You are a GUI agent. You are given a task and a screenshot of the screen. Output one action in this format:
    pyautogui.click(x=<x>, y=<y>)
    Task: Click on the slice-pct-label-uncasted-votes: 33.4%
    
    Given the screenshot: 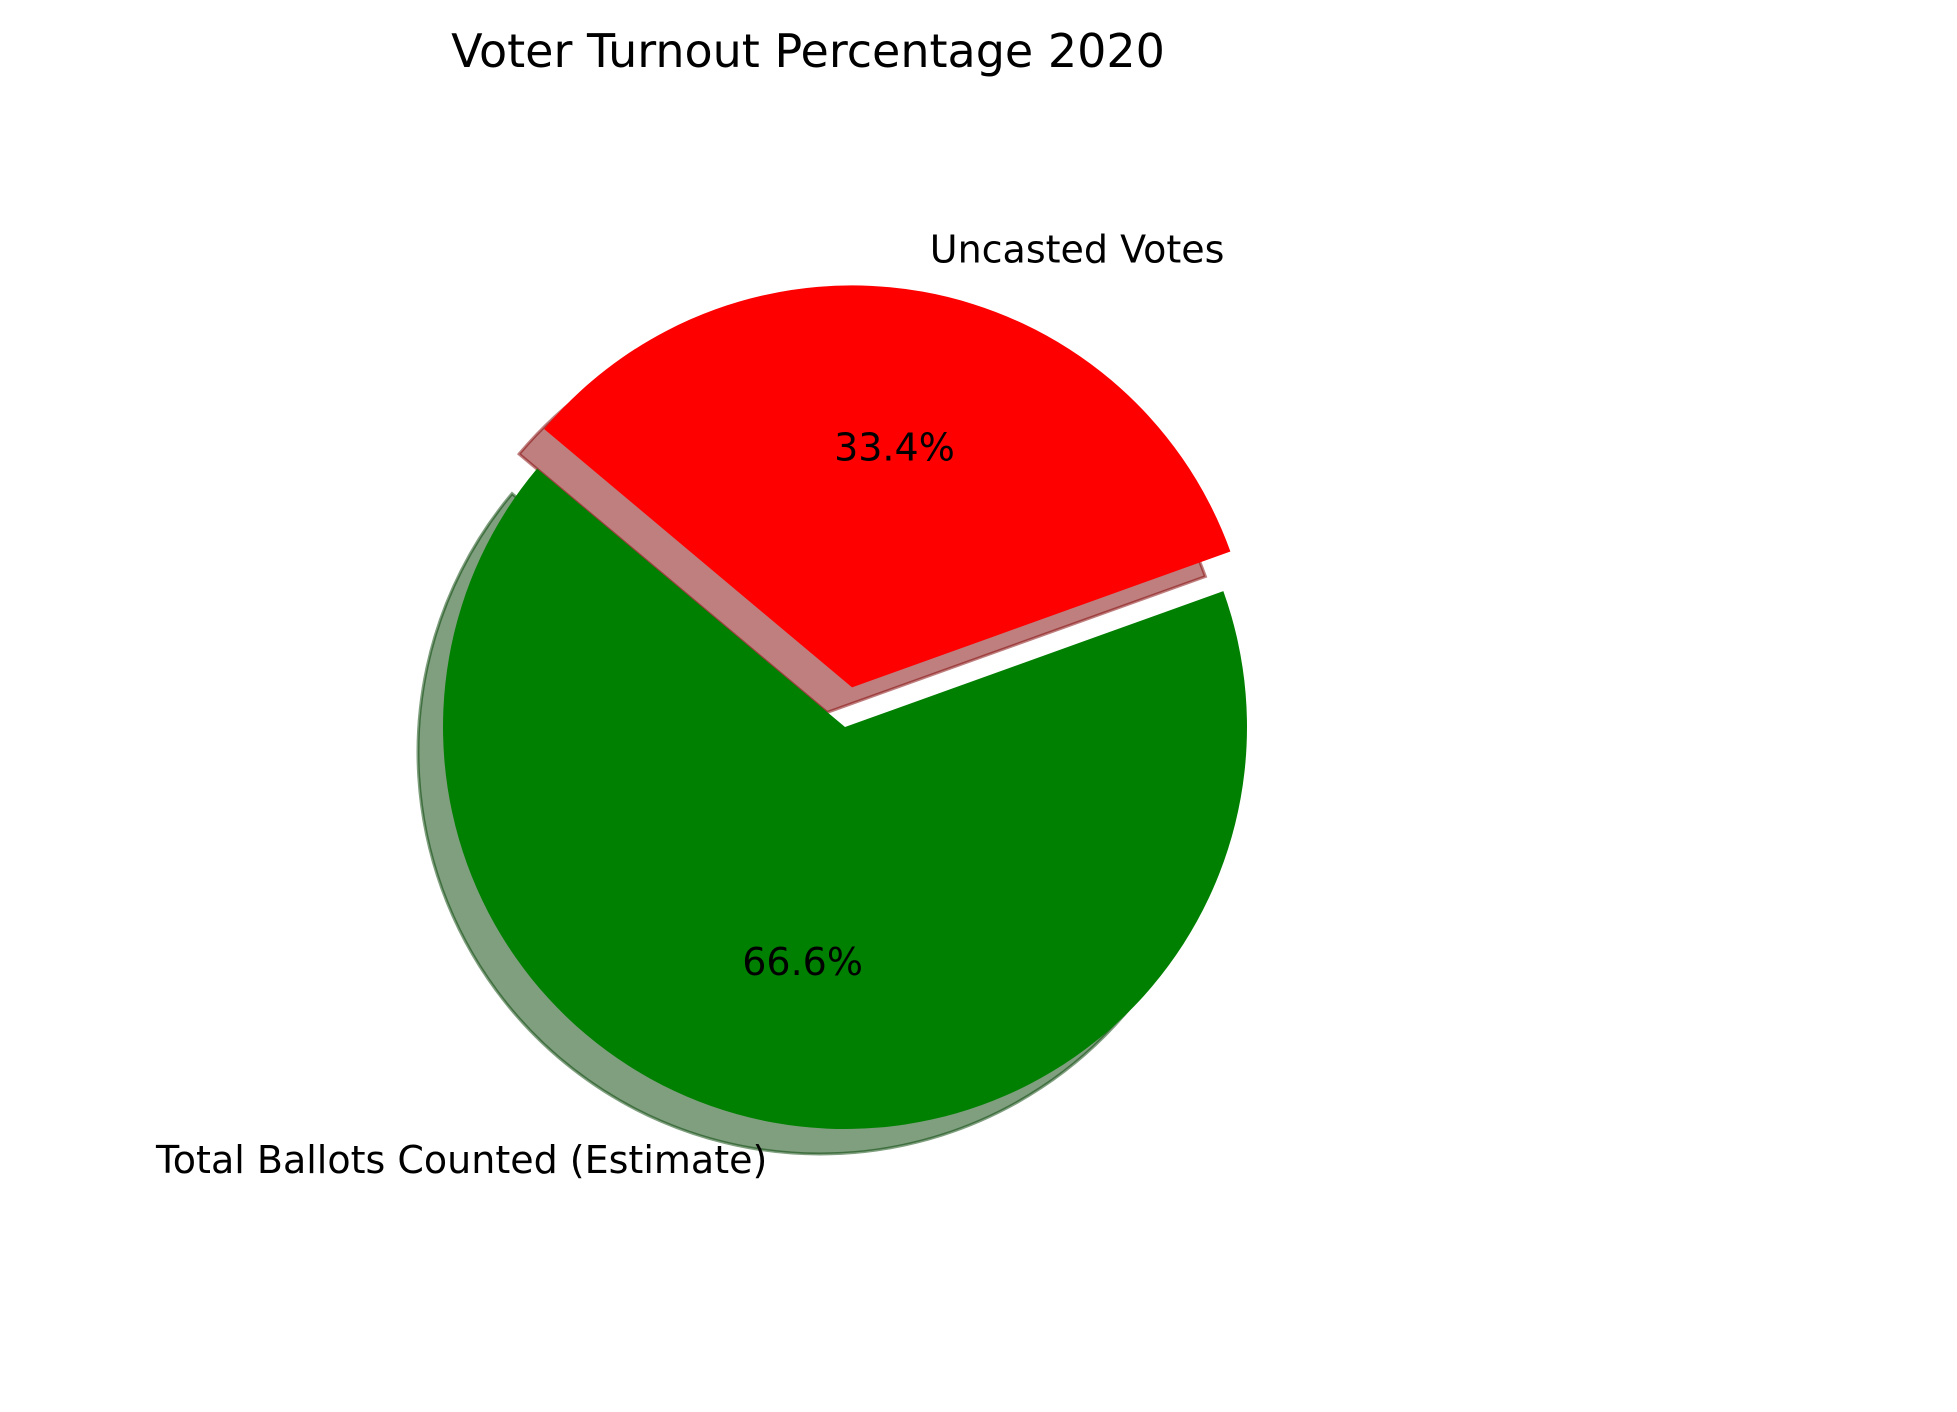 What is the action you would take?
    pyautogui.click(x=894, y=447)
    